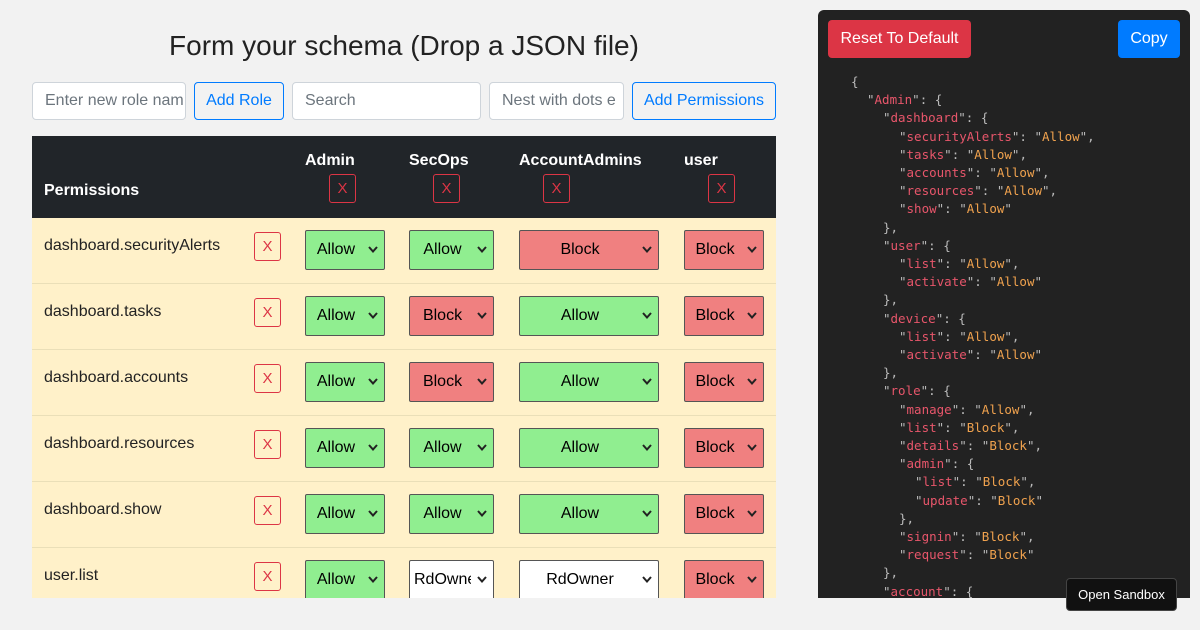 The width and height of the screenshot is (1200, 630). I want to click on json-key: list, so click(921, 336).